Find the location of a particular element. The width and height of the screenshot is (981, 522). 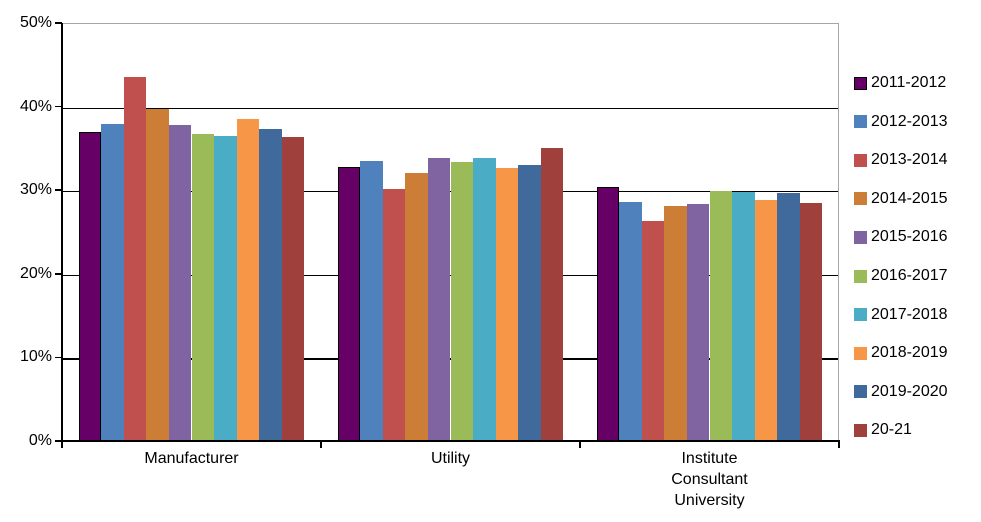

legend-item-2015-2016: 2015-2016 is located at coordinates (901, 237).